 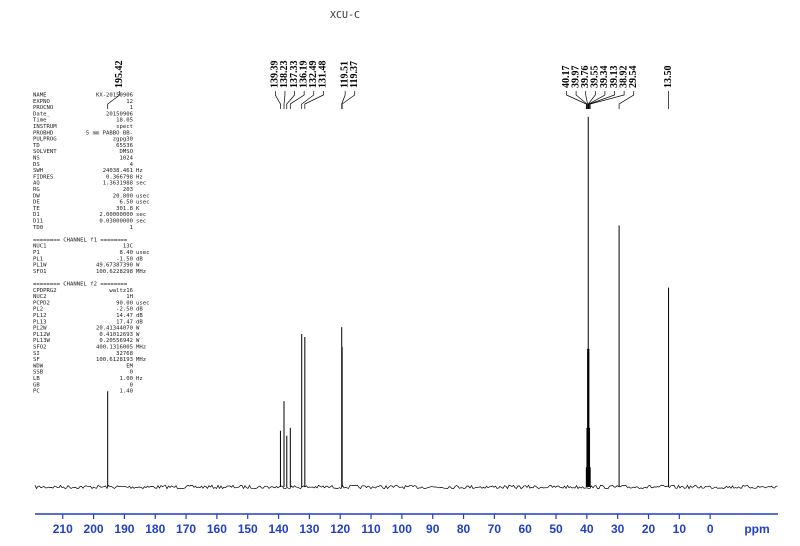 What do you see at coordinates (36, 203) in the screenshot?
I see `param-key: DE` at bounding box center [36, 203].